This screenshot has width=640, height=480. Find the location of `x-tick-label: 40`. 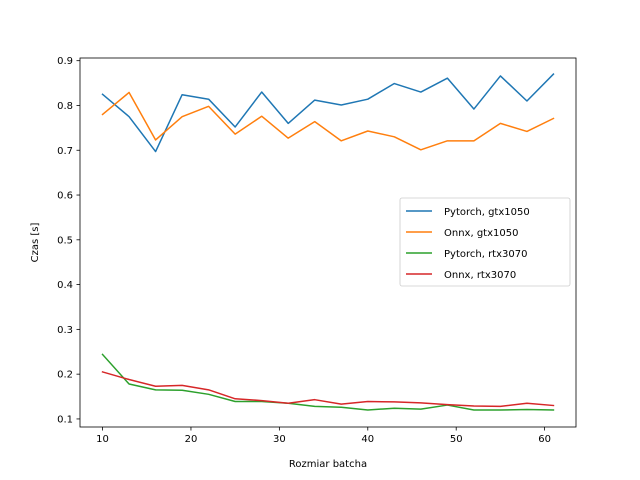

x-tick-label: 40 is located at coordinates (367, 439).